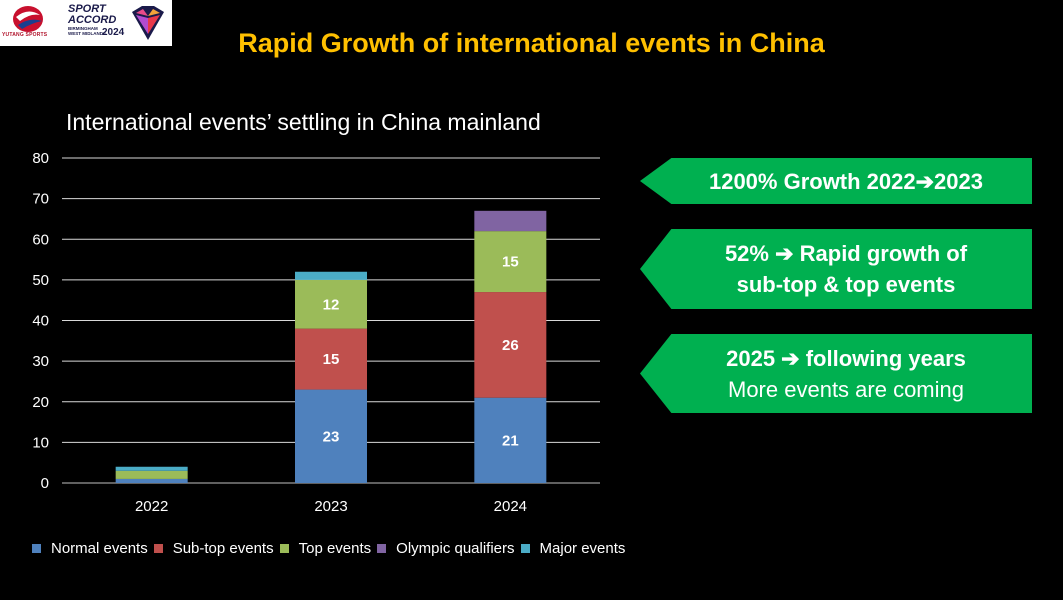 Image resolution: width=1063 pixels, height=600 pixels. What do you see at coordinates (40, 321) in the screenshot?
I see `y-tick-label: 40` at bounding box center [40, 321].